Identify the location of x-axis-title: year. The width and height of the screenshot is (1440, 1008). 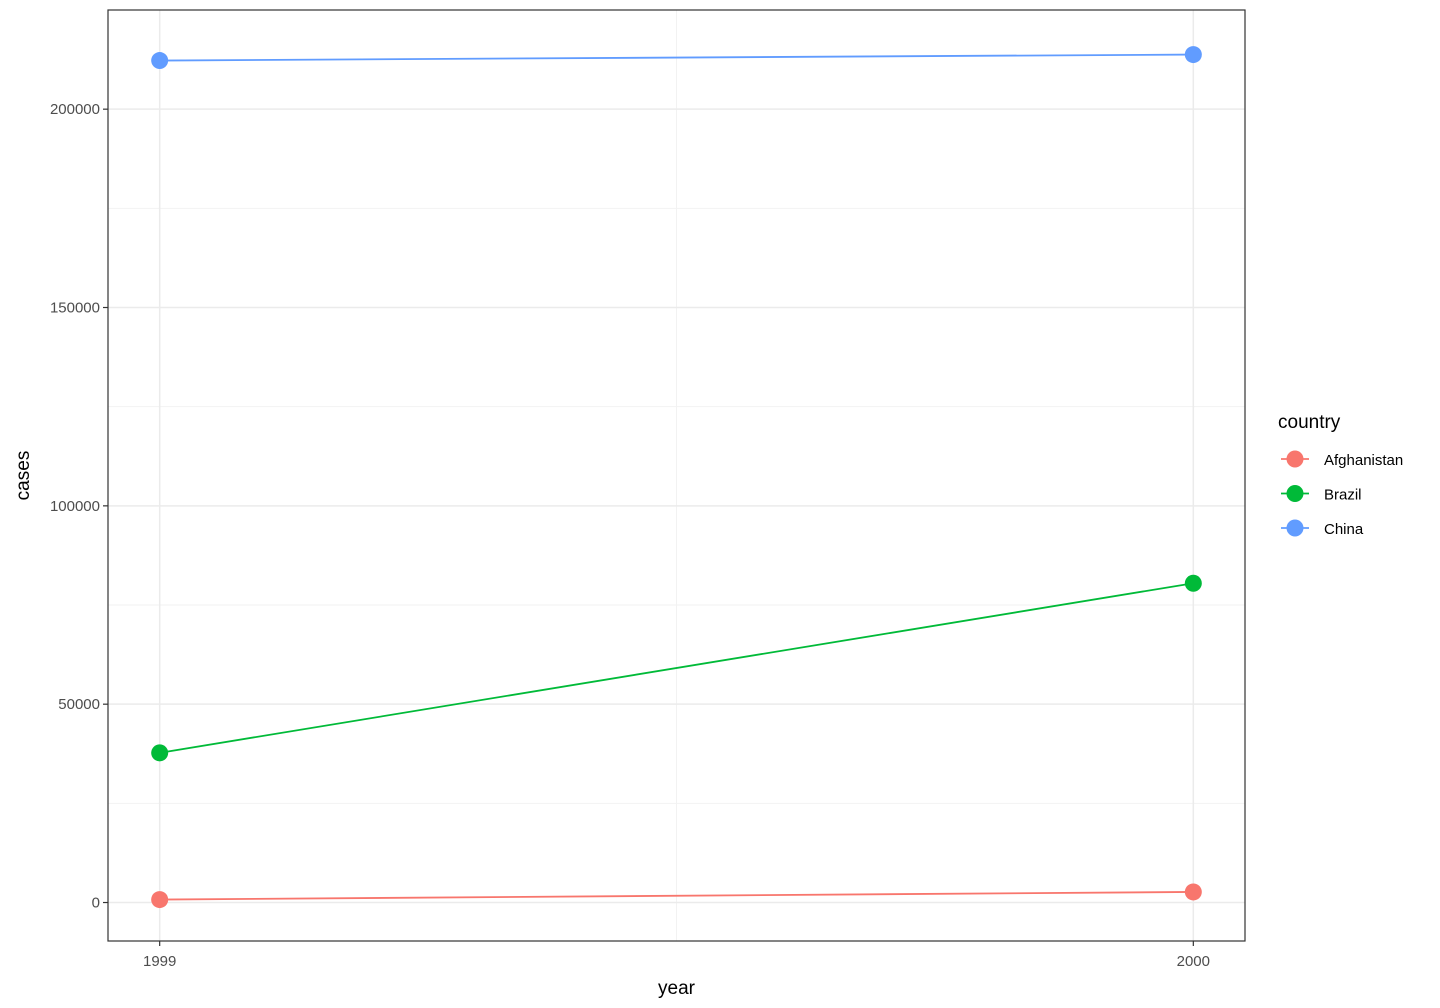
(677, 988).